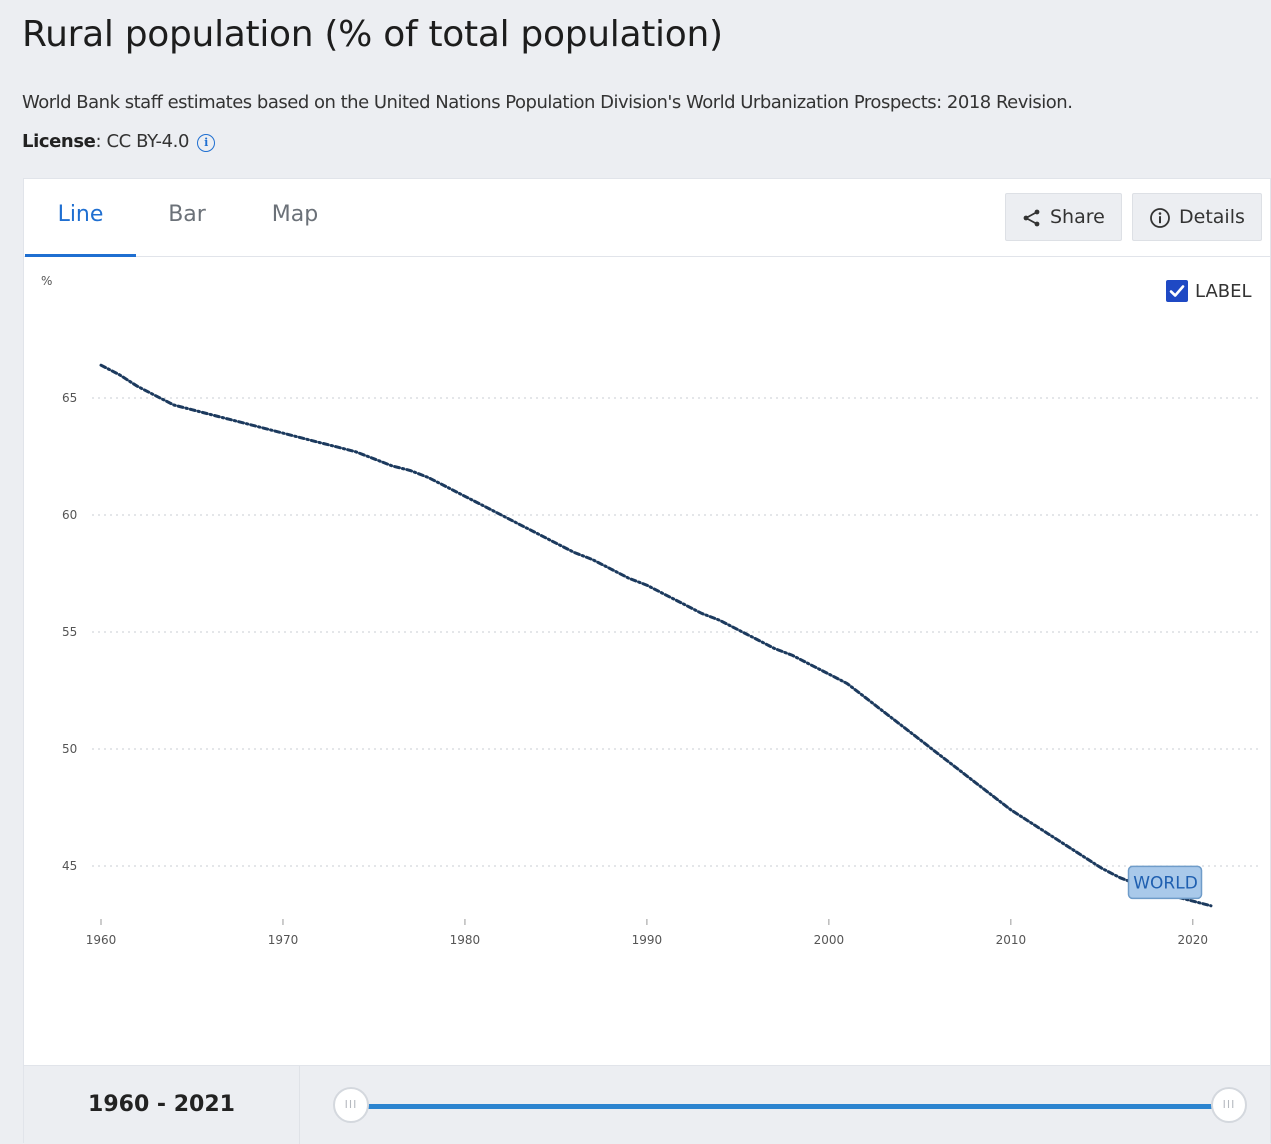 The image size is (1271, 1144). I want to click on x-tick-label: 2010, so click(1011, 940).